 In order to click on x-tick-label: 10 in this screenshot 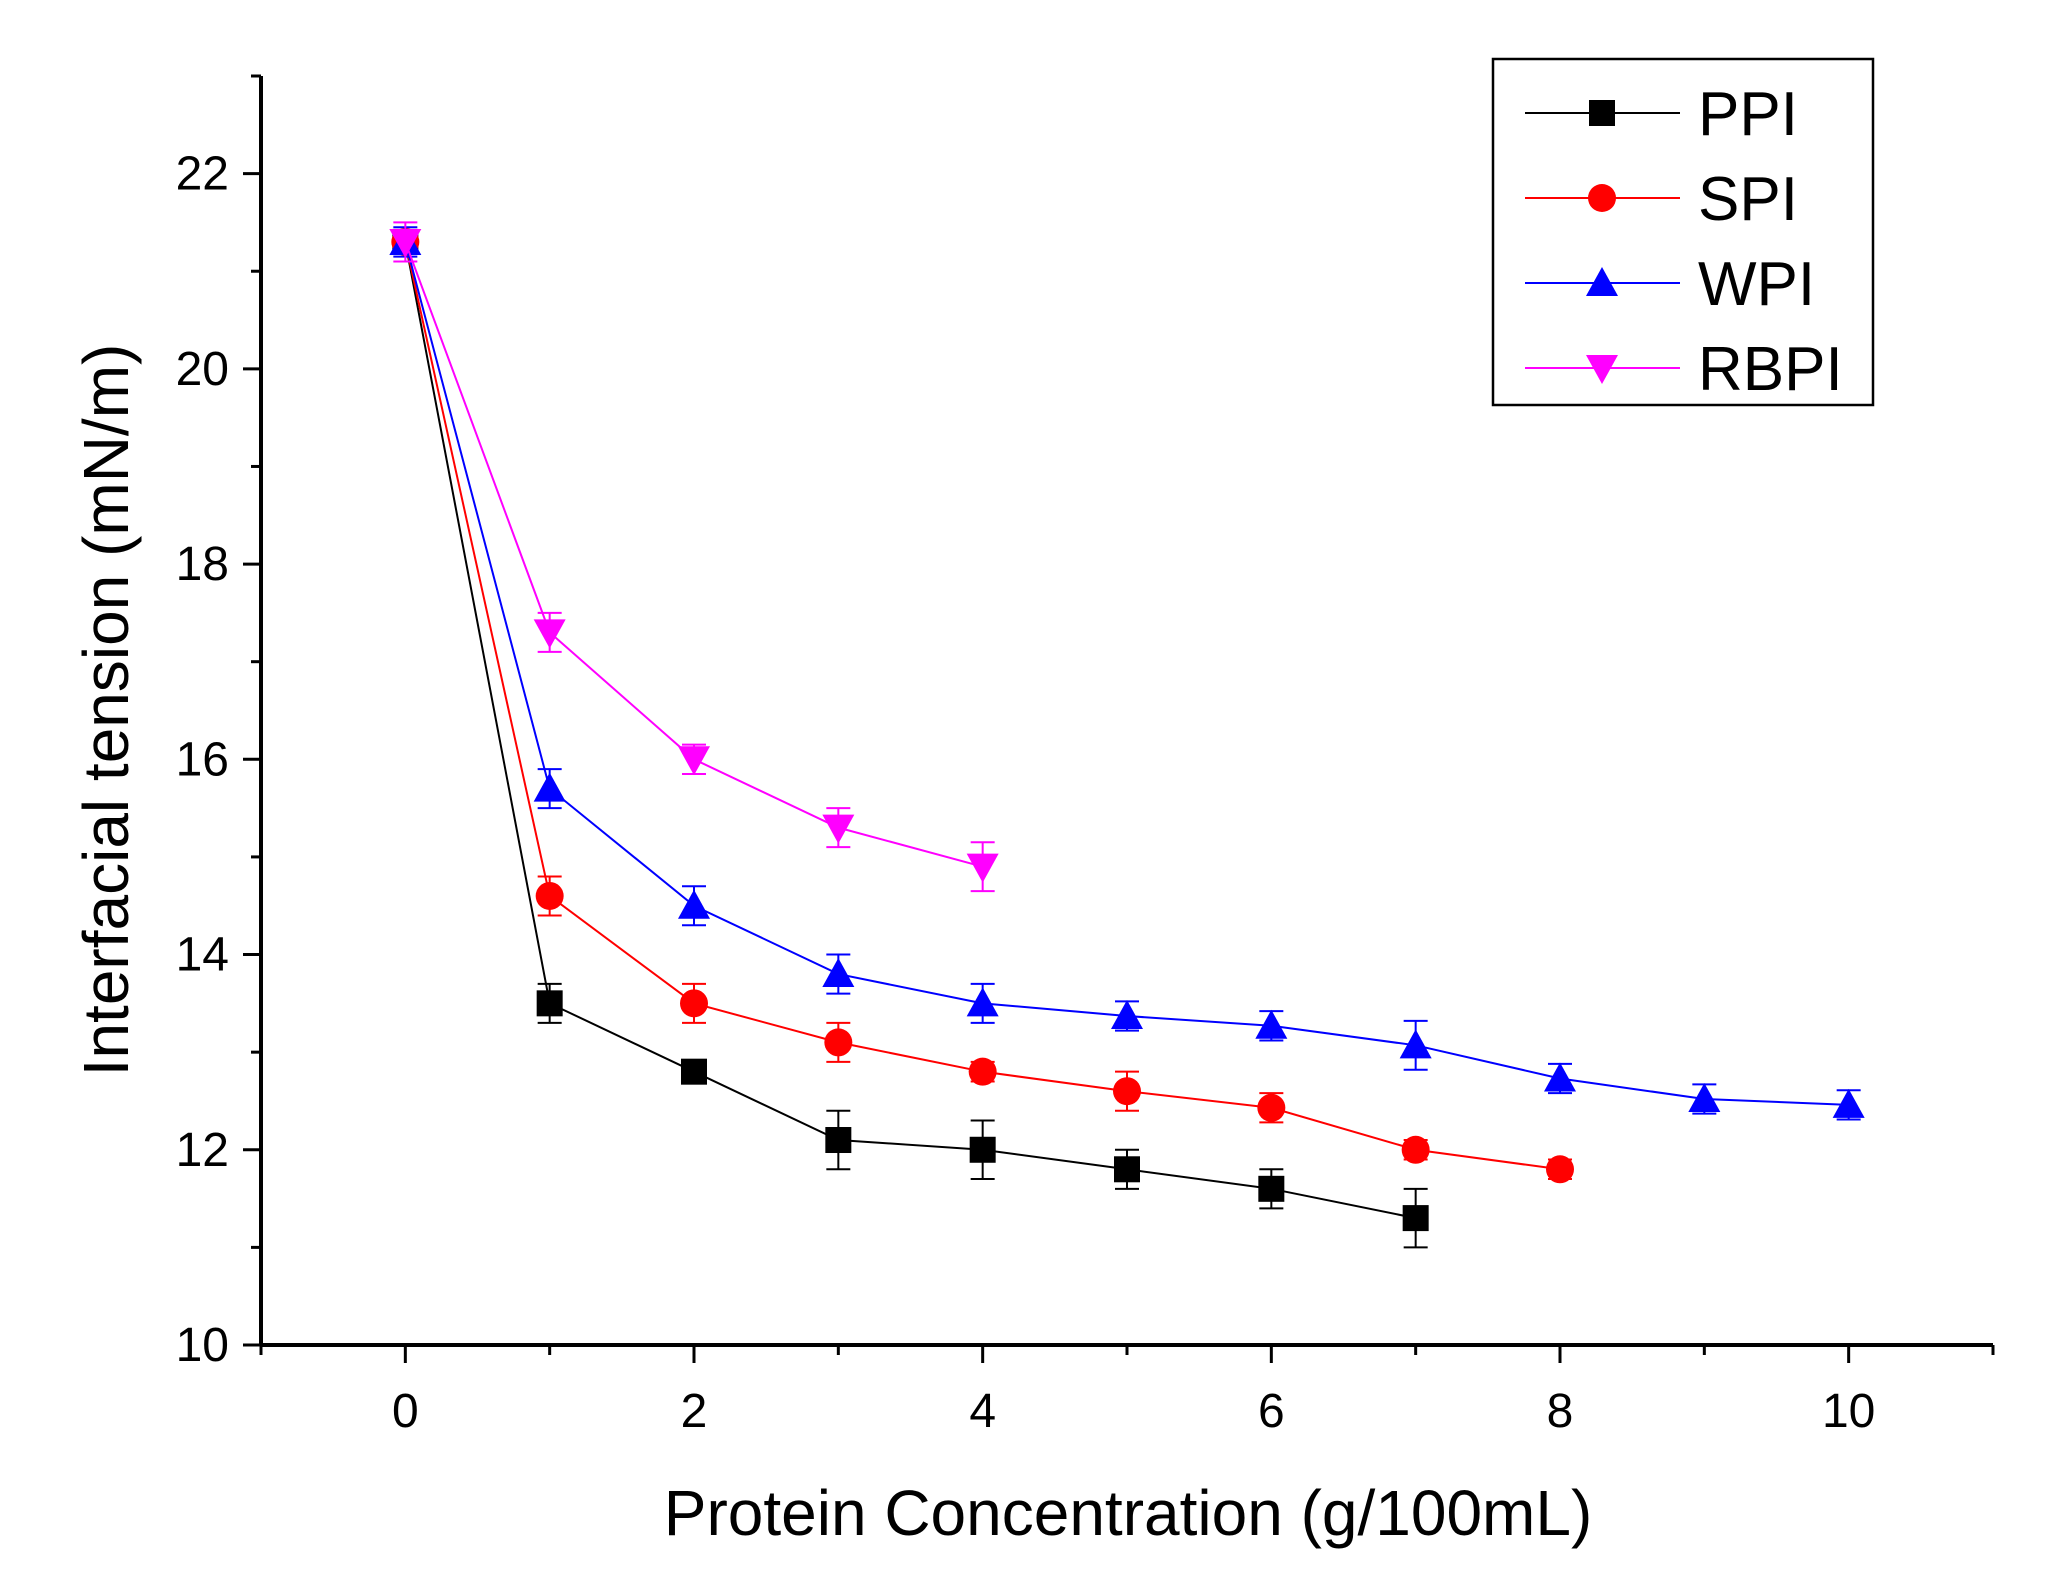, I will do `click(1848, 1411)`.